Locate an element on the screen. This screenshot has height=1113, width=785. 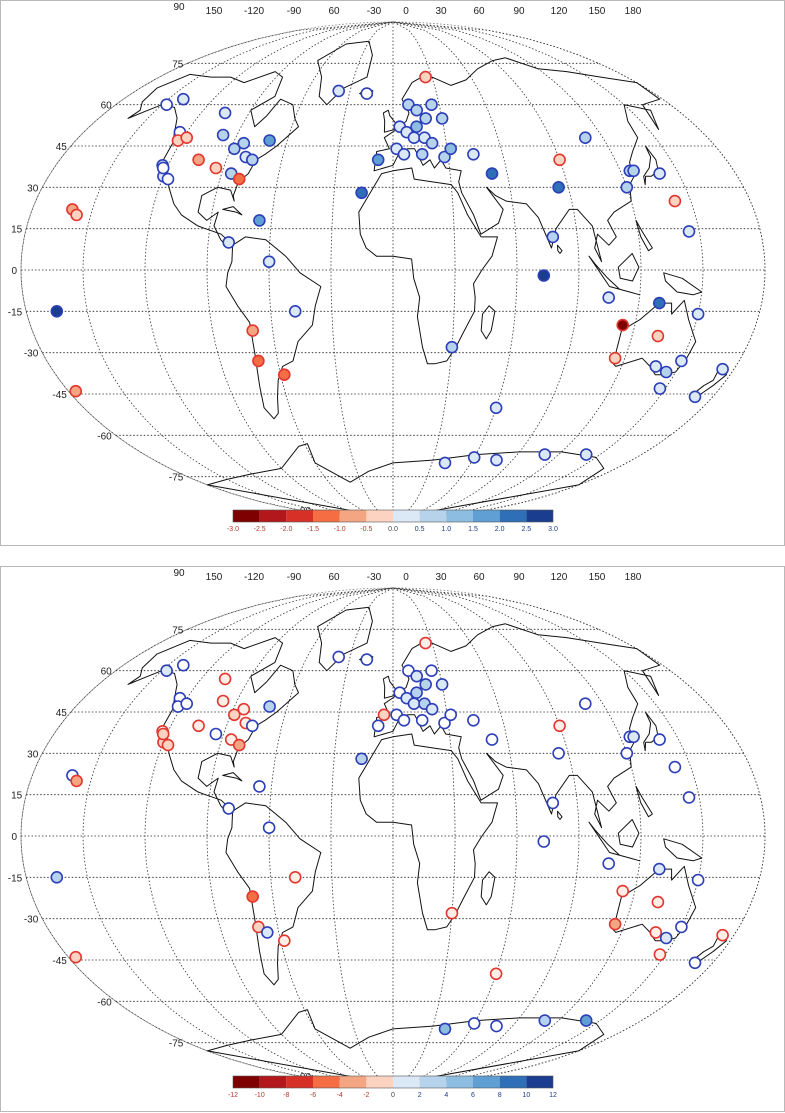
meridian-label: -30 is located at coordinates (374, 577).